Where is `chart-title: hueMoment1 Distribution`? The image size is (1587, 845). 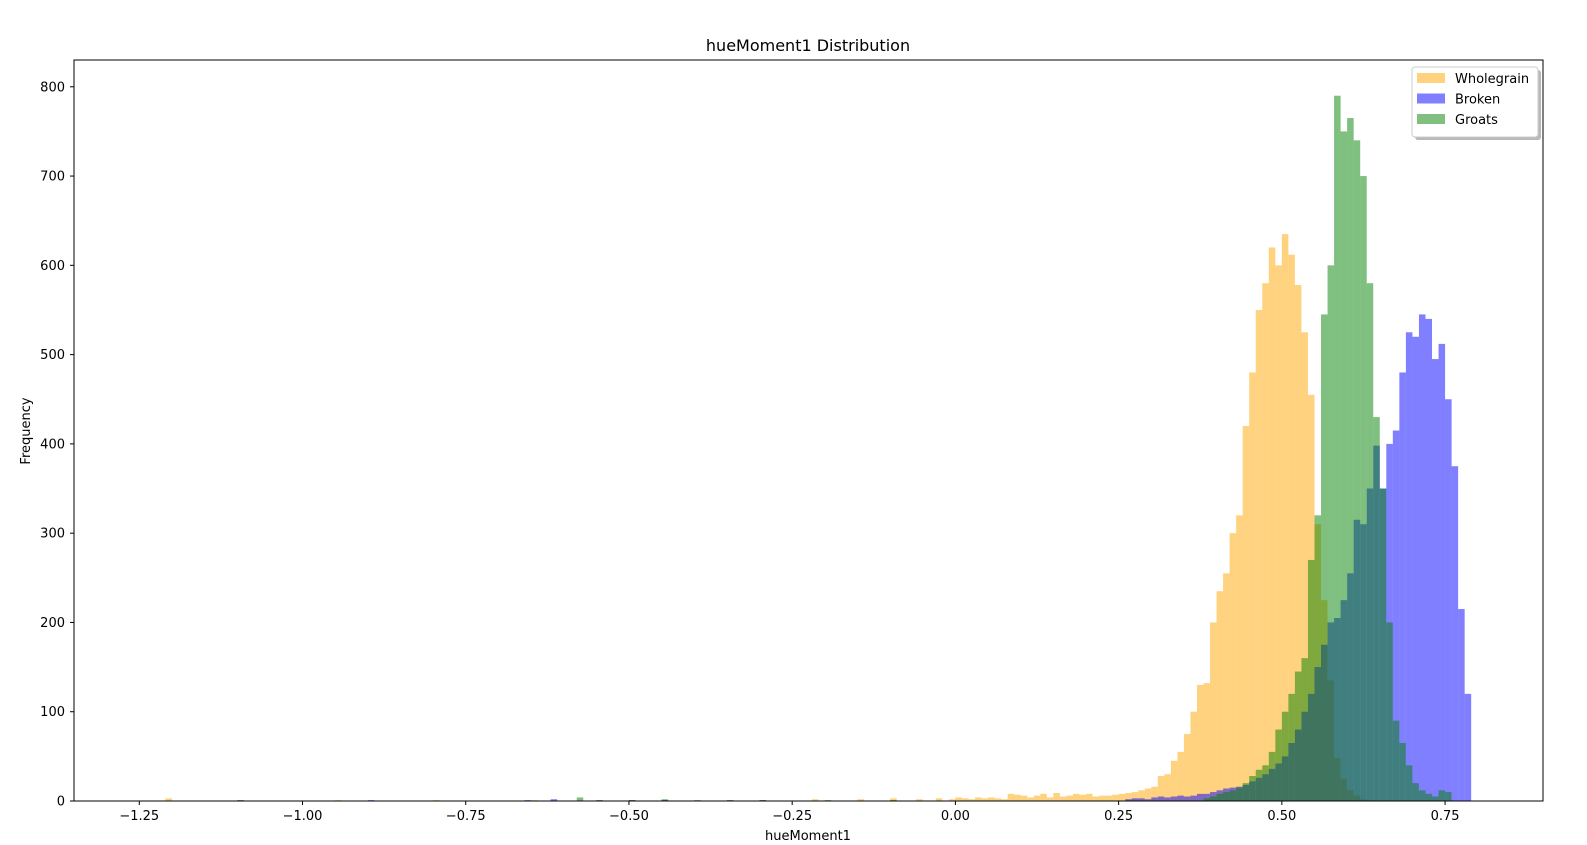 chart-title: hueMoment1 Distribution is located at coordinates (808, 45).